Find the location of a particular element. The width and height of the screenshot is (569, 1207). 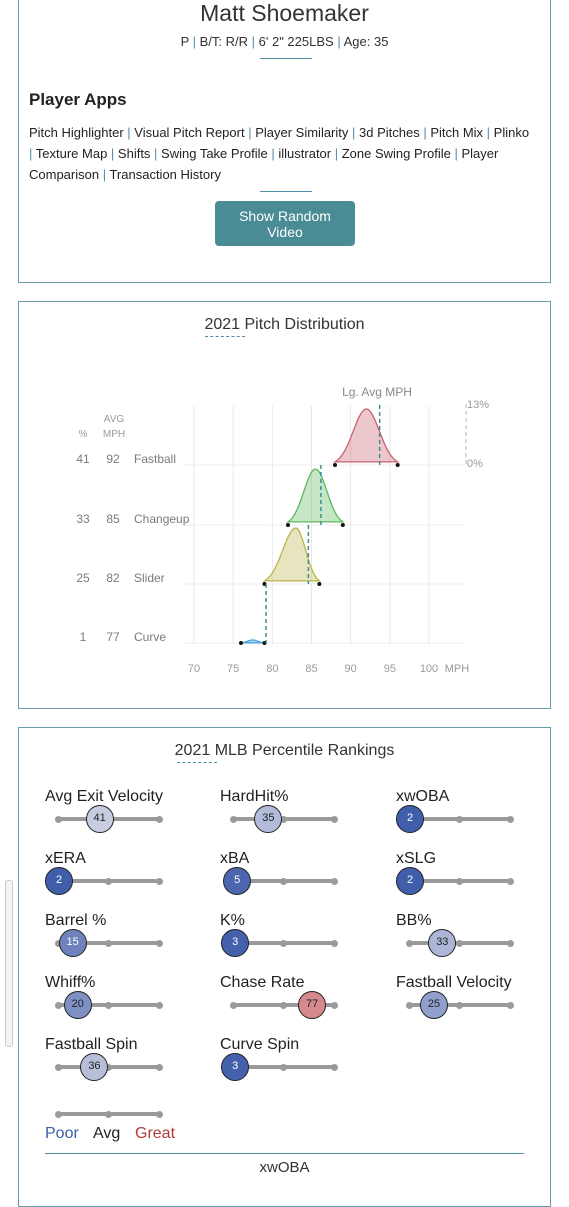

avg-header: AVG is located at coordinates (114, 419).